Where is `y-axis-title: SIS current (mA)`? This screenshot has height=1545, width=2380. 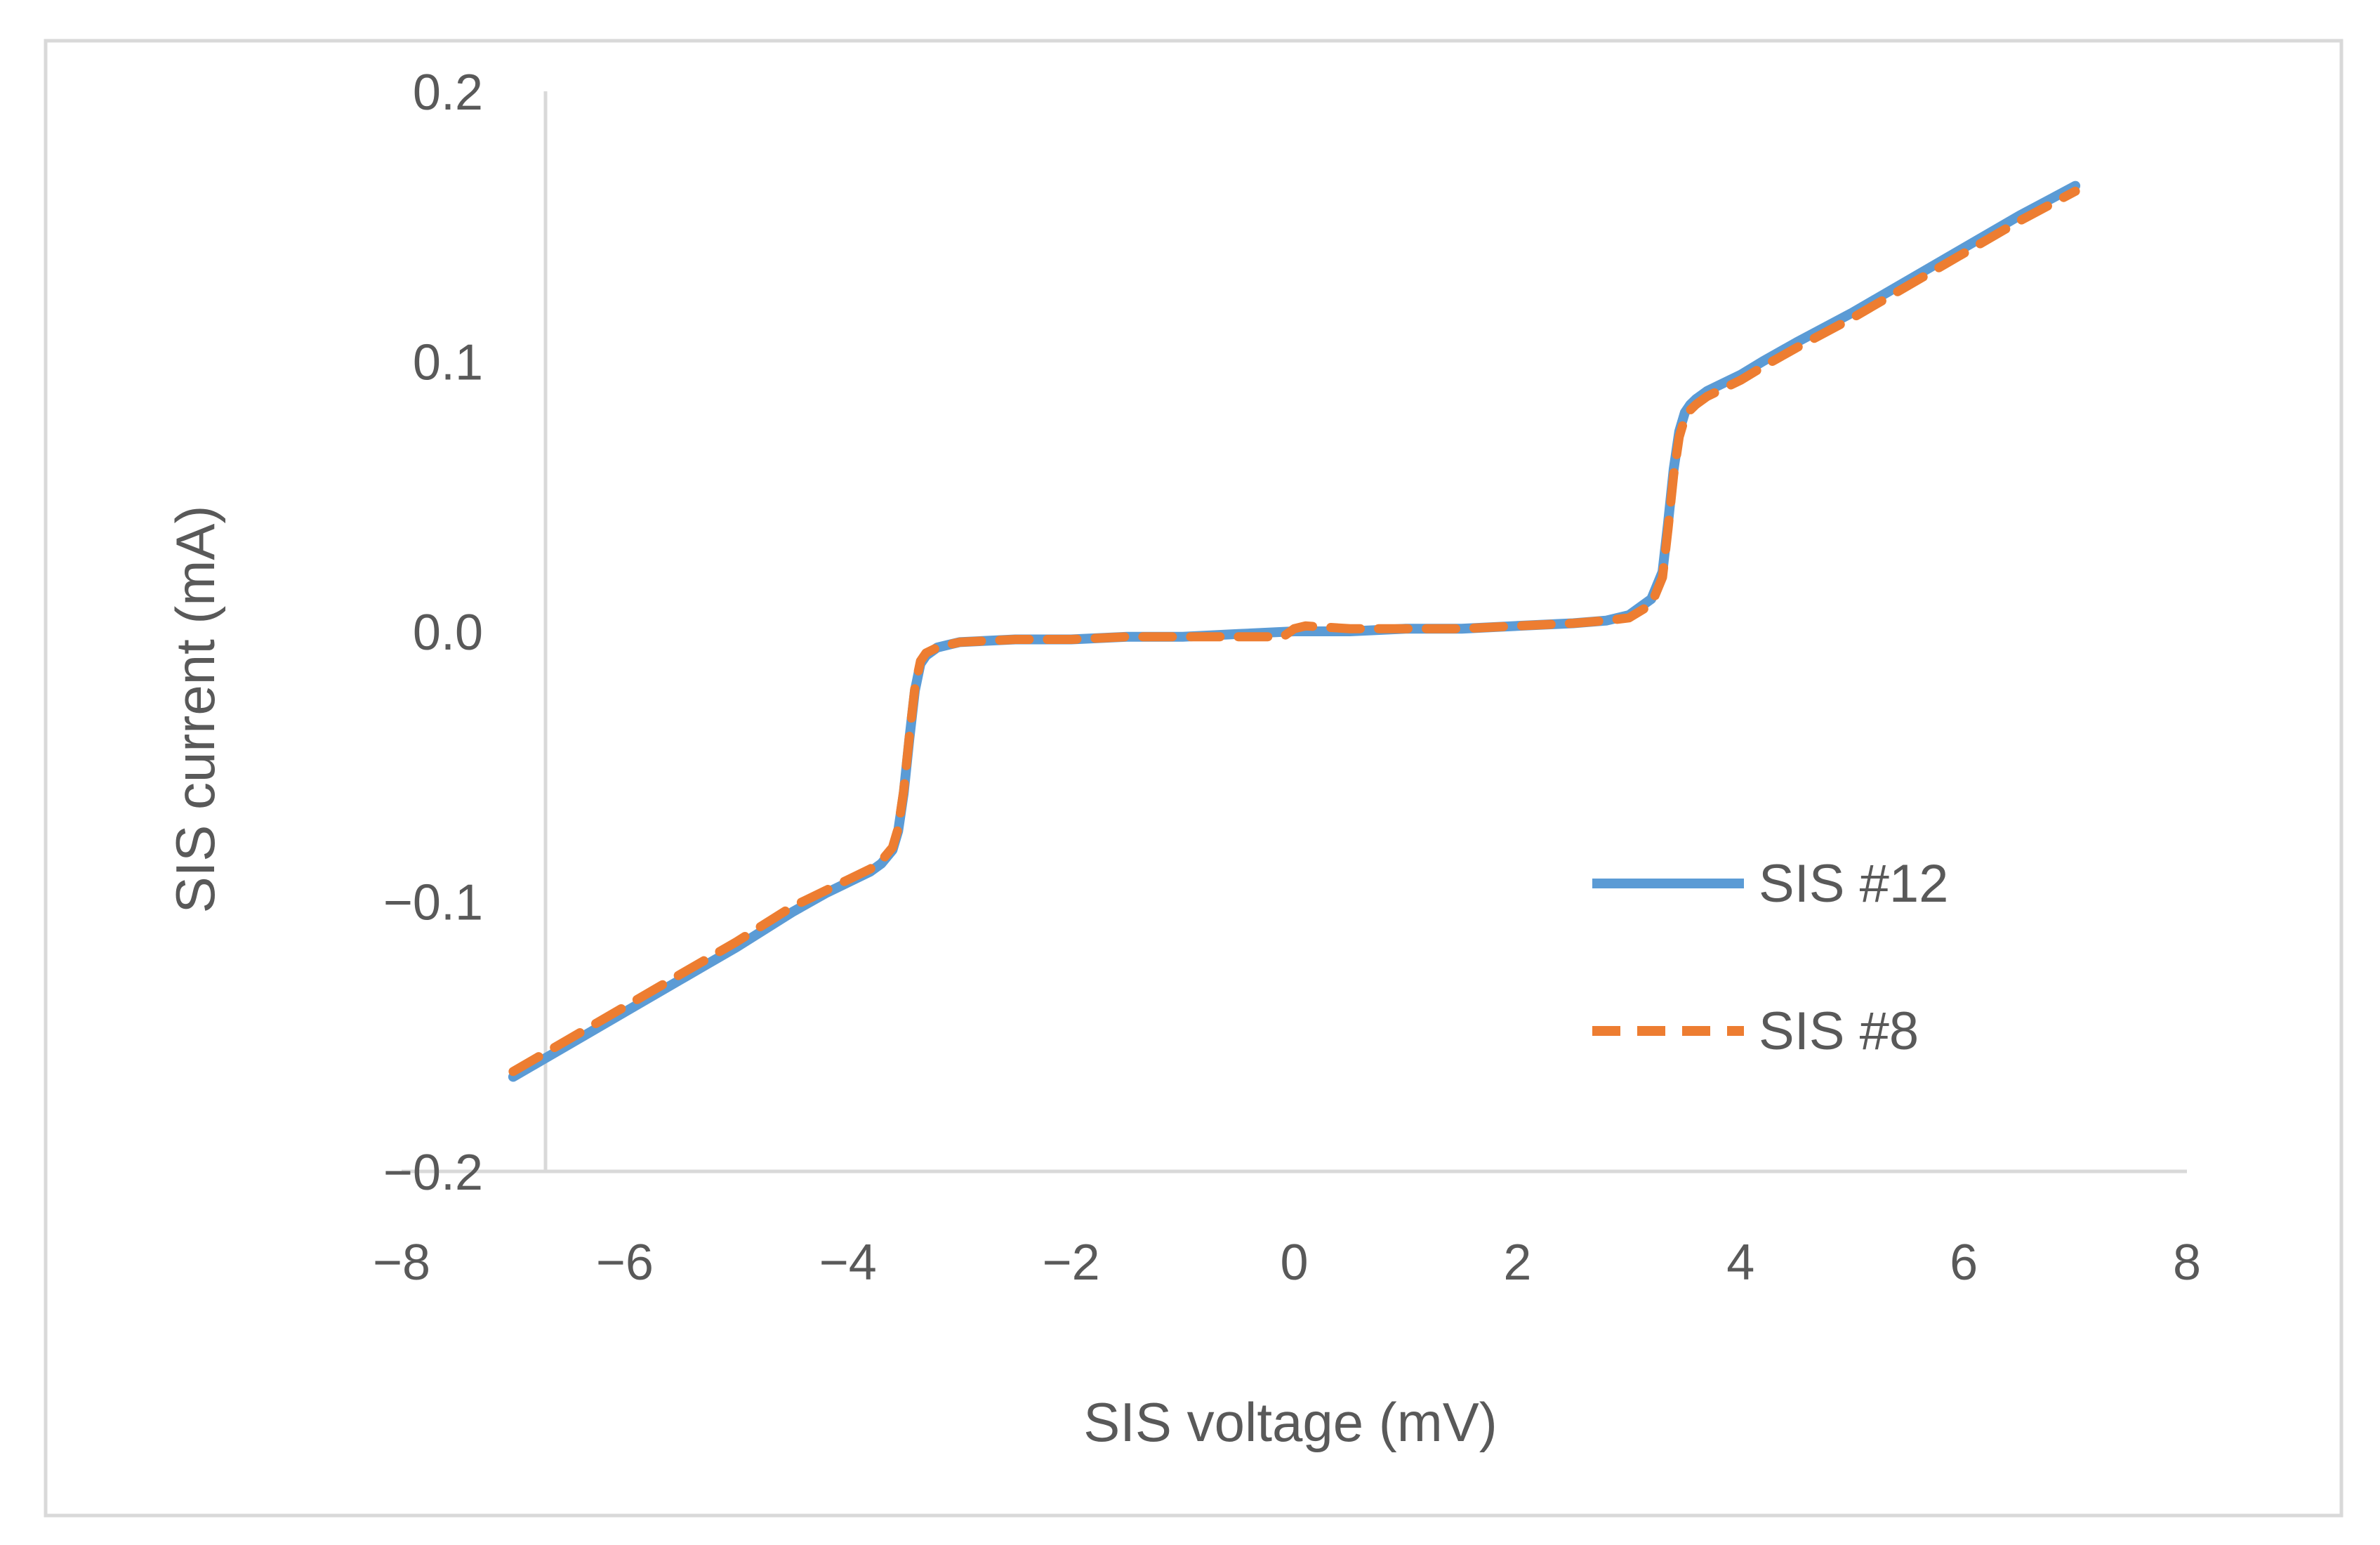 y-axis-title: SIS current (mA) is located at coordinates (195, 710).